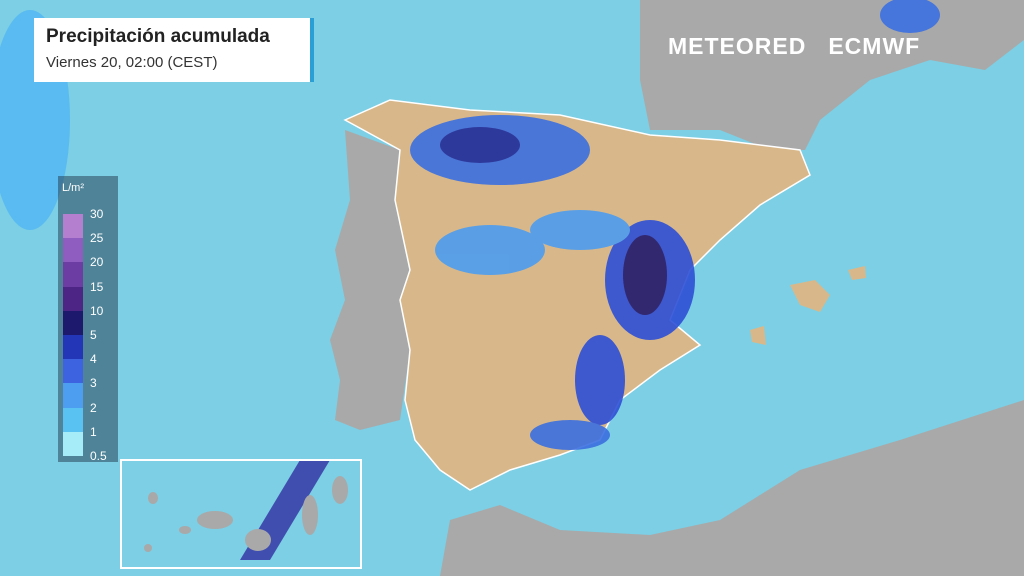  What do you see at coordinates (93, 335) in the screenshot?
I see `legend-label: 5` at bounding box center [93, 335].